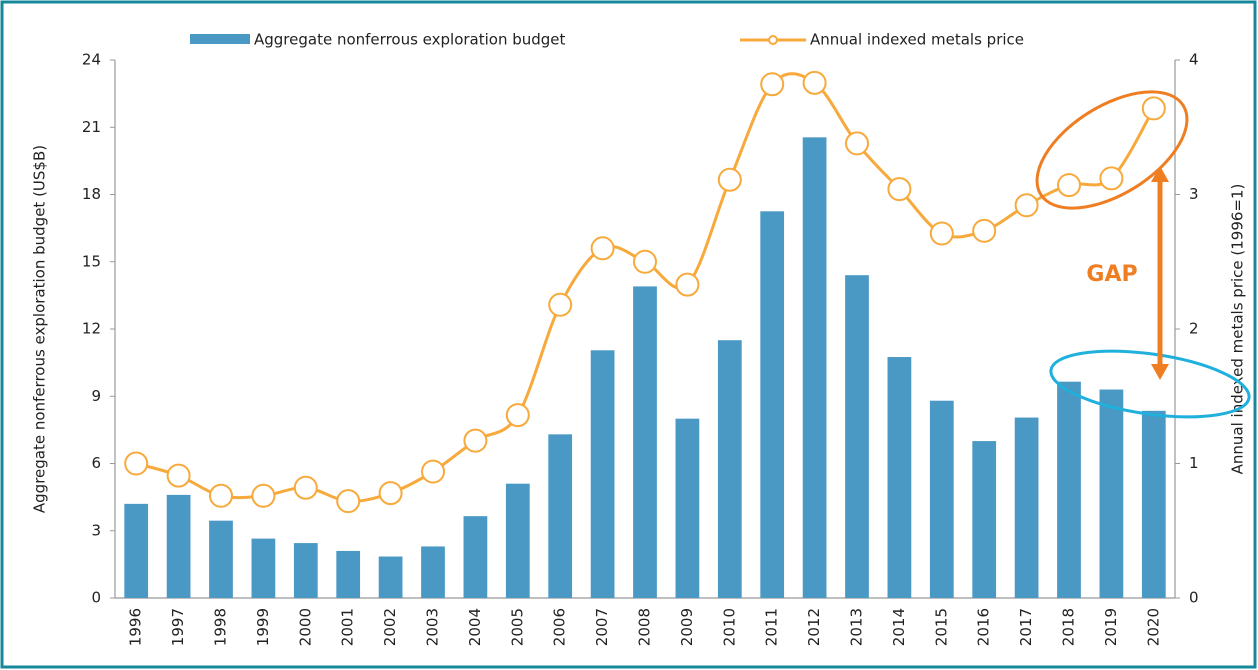 The height and width of the screenshot is (670, 1258). I want to click on y-tick-label: 9, so click(96, 396).